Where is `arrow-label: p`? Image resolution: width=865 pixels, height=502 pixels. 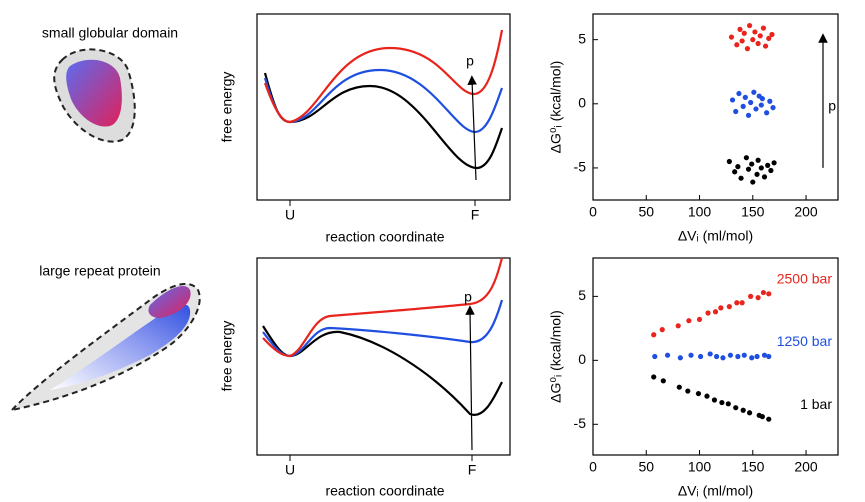
arrow-label: p is located at coordinates (468, 297).